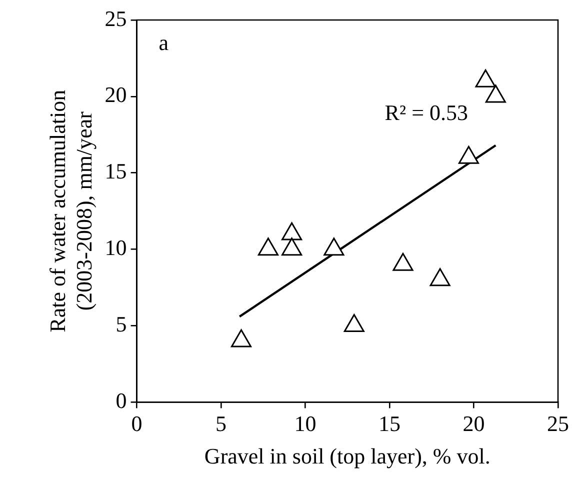 This screenshot has height=487, width=573. Describe the element at coordinates (389, 423) in the screenshot. I see `x-tick-label: 15` at that location.